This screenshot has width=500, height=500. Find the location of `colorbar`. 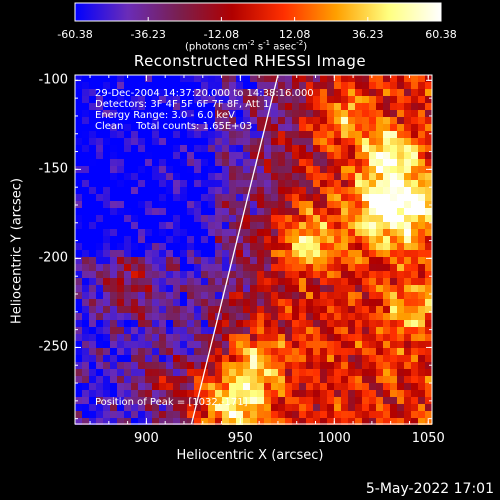

colorbar is located at coordinates (258, 12).